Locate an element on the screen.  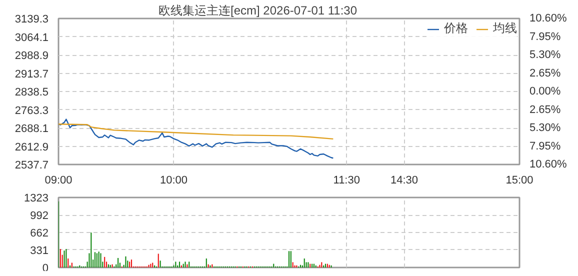
y-tick-label: 331 is located at coordinates (39, 250).